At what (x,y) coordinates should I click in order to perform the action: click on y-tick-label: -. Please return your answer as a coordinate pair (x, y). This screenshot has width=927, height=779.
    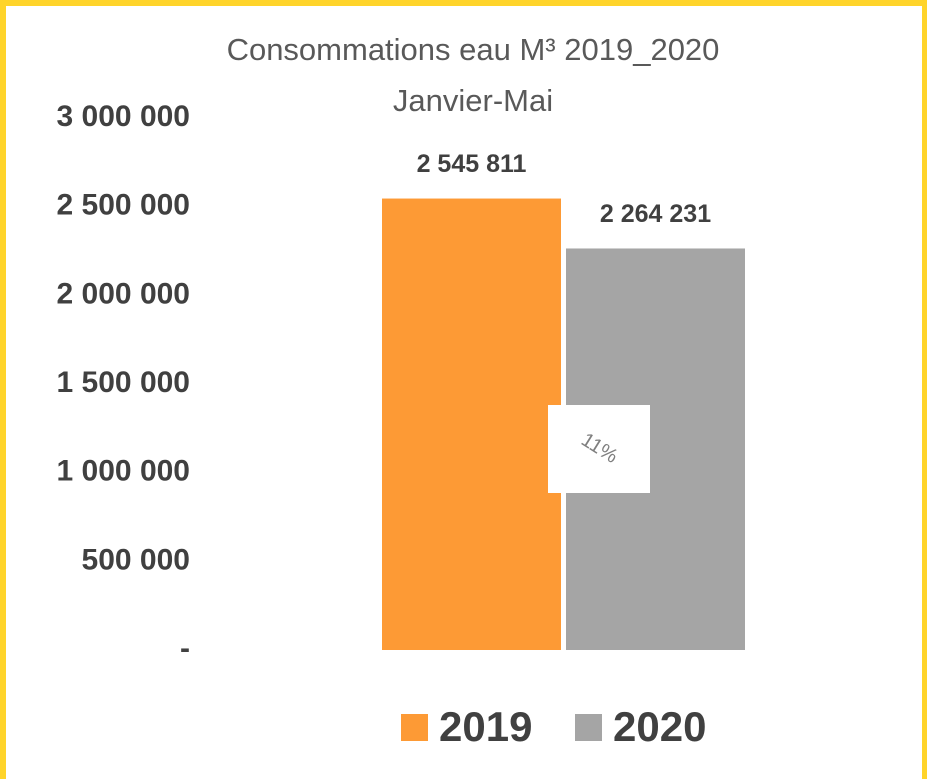
    Looking at the image, I should click on (185, 648).